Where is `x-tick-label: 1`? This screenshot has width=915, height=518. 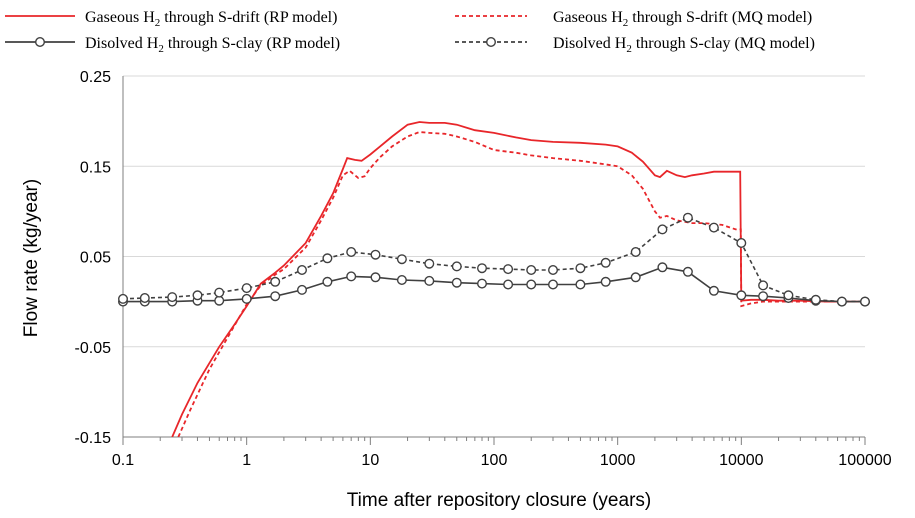
x-tick-label: 1 is located at coordinates (246, 460).